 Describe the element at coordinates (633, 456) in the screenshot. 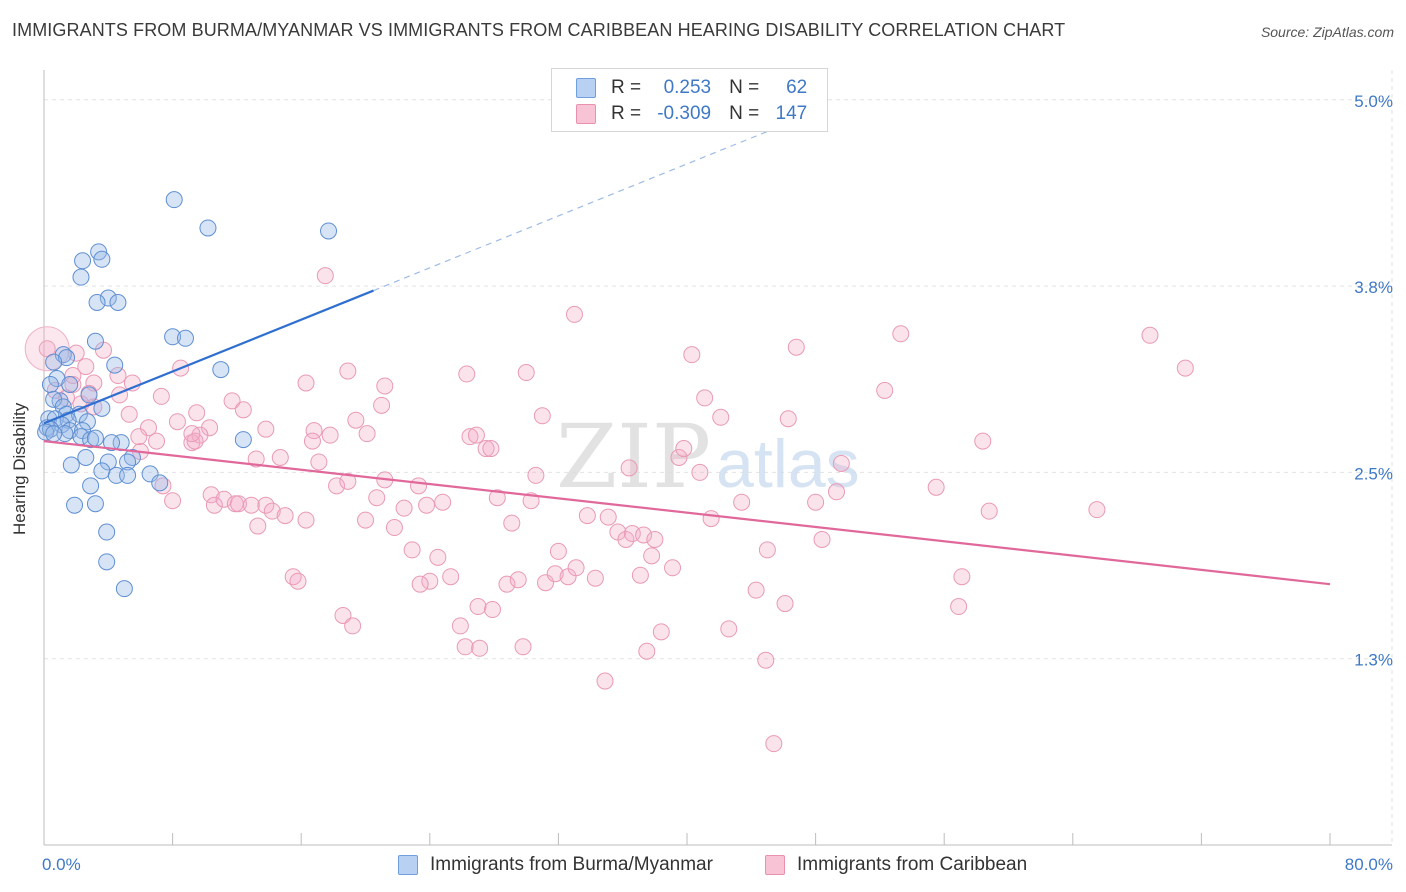

I see `watermark-zip: ZIP` at that location.